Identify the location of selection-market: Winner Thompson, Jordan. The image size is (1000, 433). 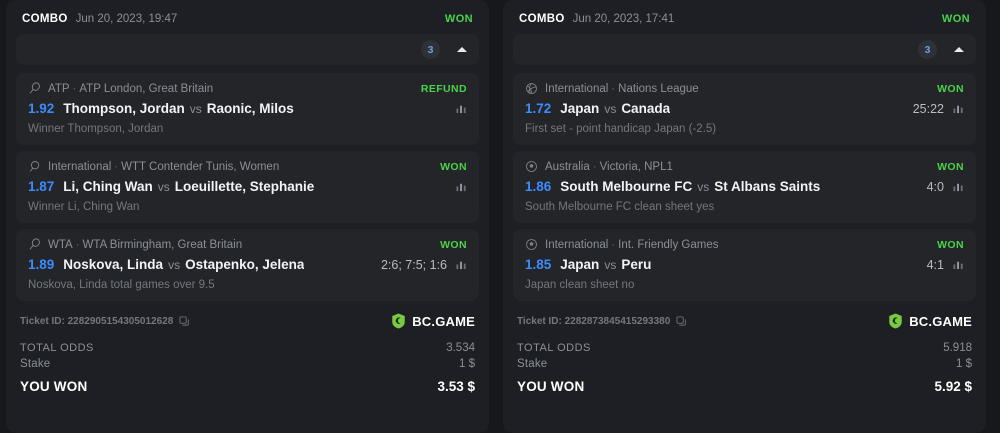
(96, 129).